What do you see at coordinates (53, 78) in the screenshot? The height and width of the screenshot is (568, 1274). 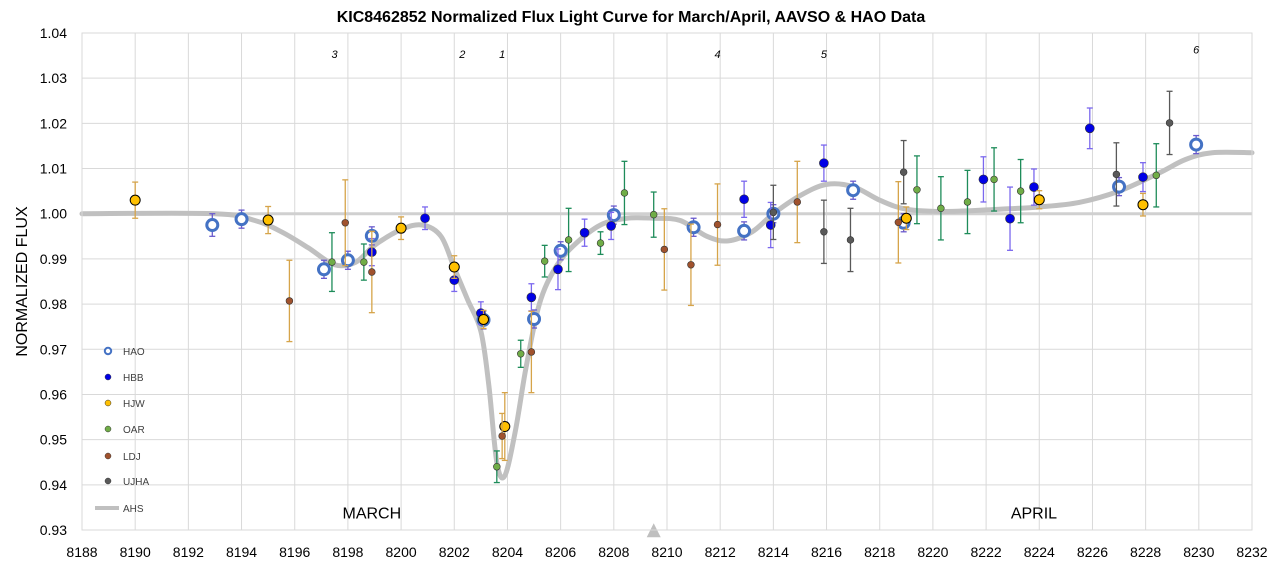 I see `y-tick-label: 1.03` at bounding box center [53, 78].